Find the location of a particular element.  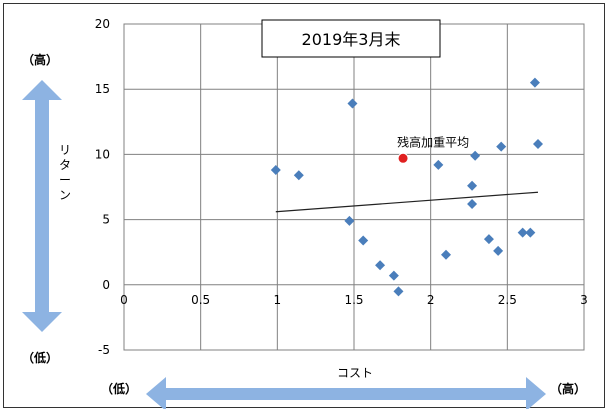

x-tick-label: 2 is located at coordinates (431, 300).